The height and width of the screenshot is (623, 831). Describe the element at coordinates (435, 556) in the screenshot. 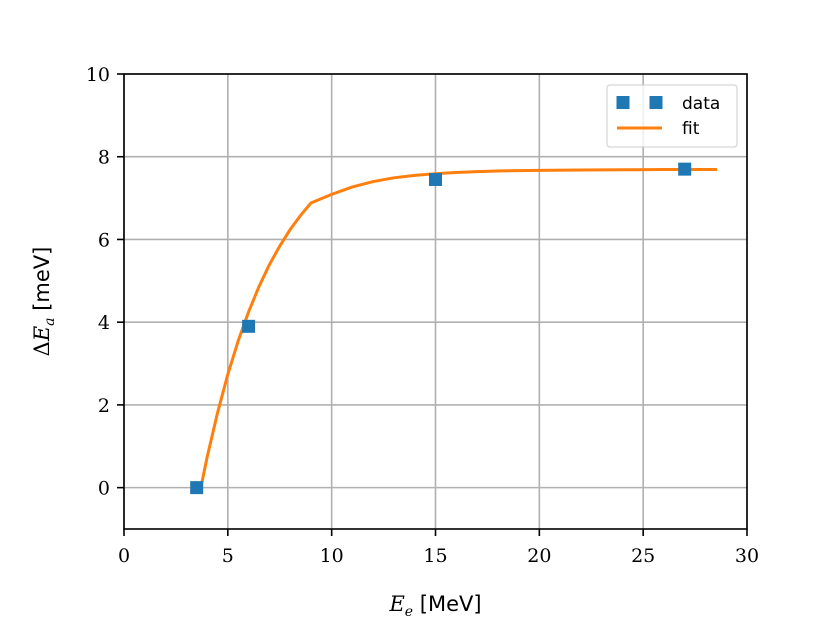

I see `x-tick-label: 15` at that location.